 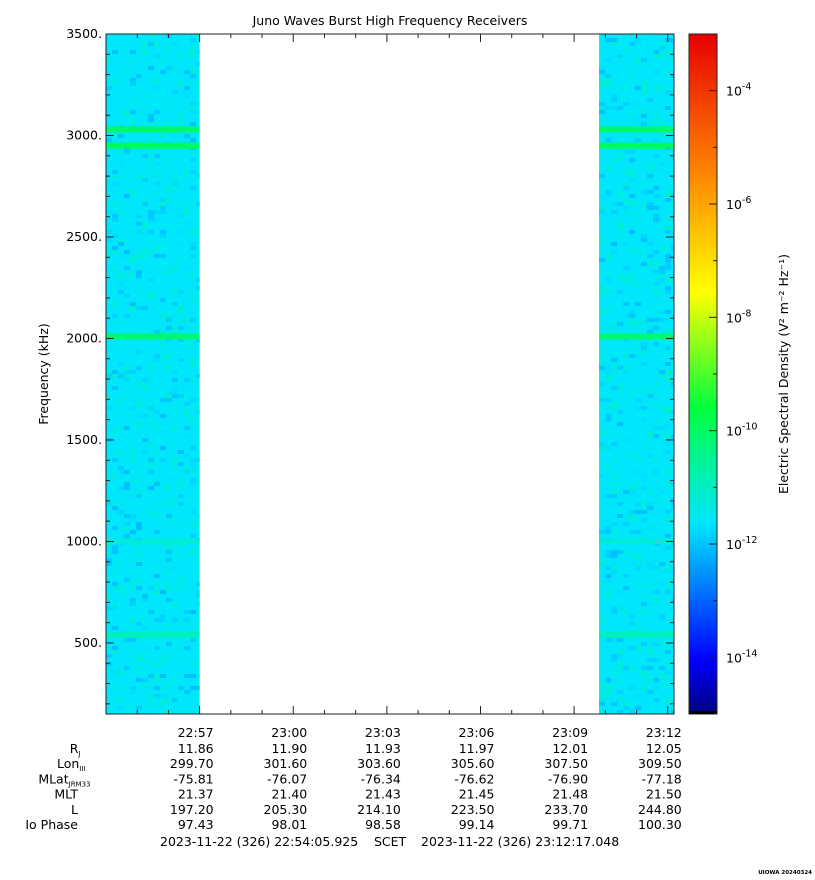 I want to click on ephemeris-value: 299.70, so click(x=192, y=763).